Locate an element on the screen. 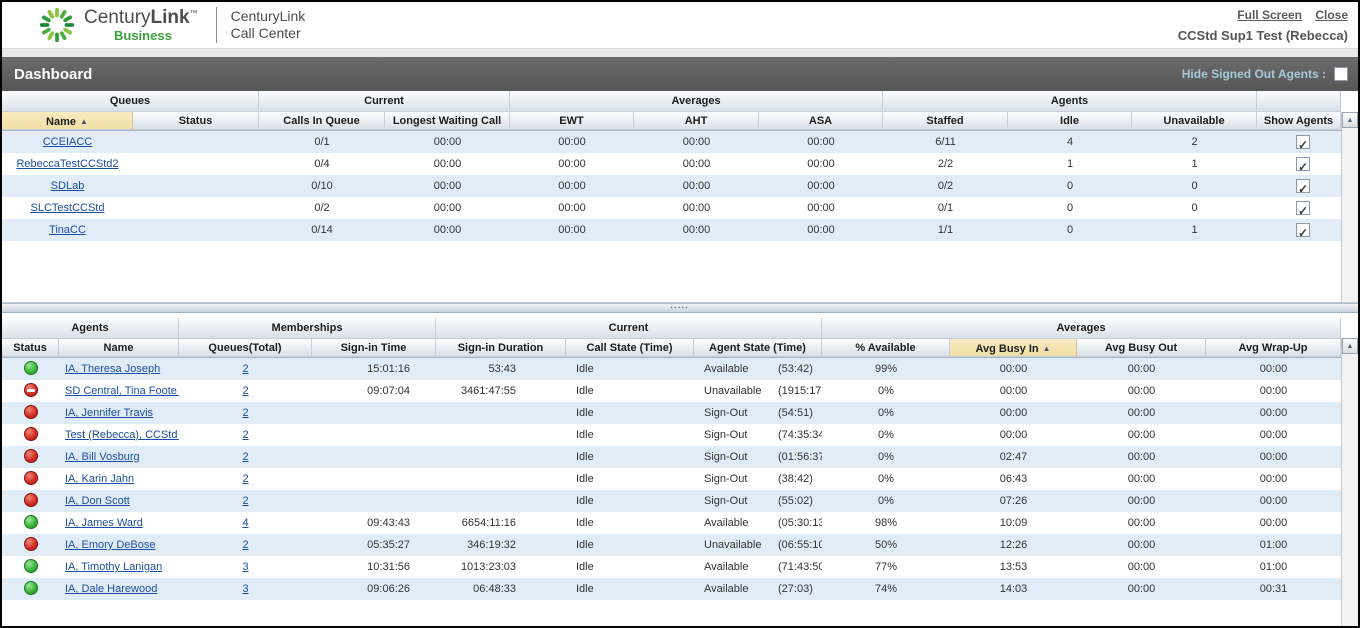  agent-avg-busy-in-cell: 12:26 is located at coordinates (1013, 545).